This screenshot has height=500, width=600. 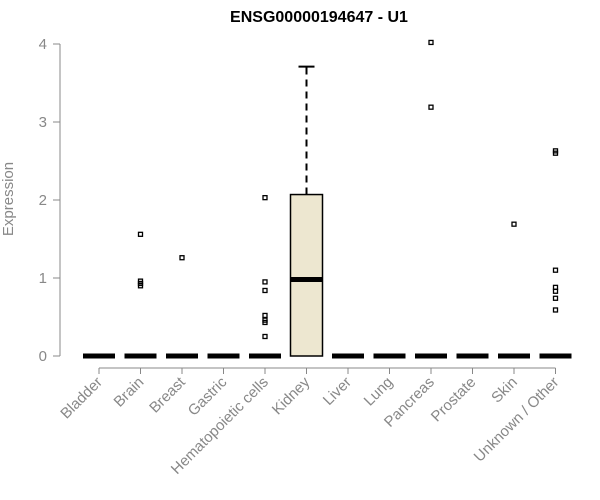 What do you see at coordinates (319, 17) in the screenshot?
I see `chart-title: ENSG00000194647 - U1` at bounding box center [319, 17].